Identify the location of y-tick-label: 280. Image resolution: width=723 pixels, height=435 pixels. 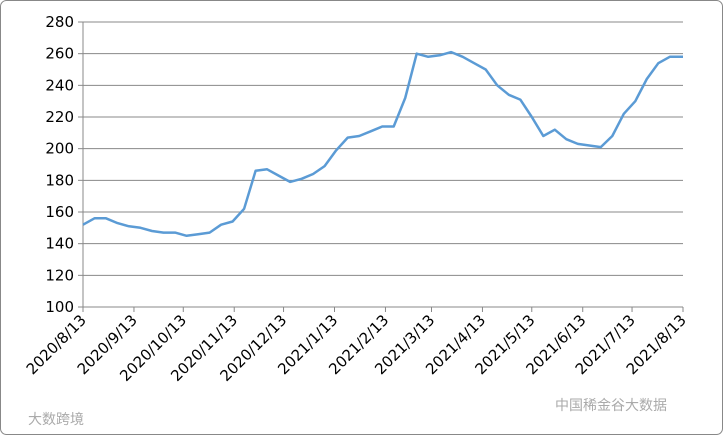
(59, 22).